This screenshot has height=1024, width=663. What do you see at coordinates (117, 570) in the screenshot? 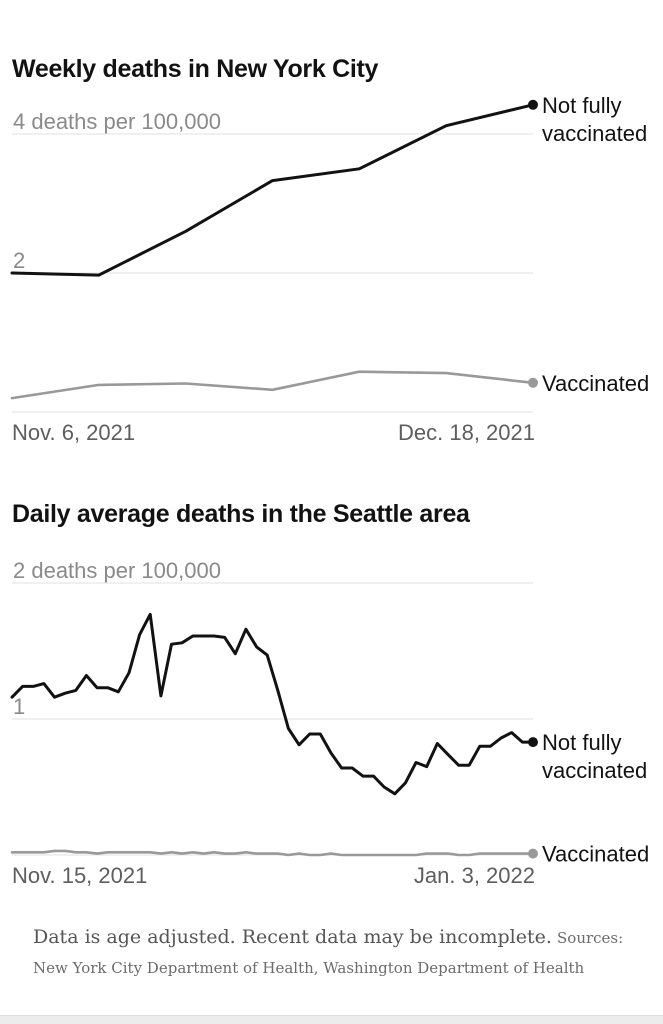
I see `y-tick-label: 2 deaths per 100,000` at bounding box center [117, 570].